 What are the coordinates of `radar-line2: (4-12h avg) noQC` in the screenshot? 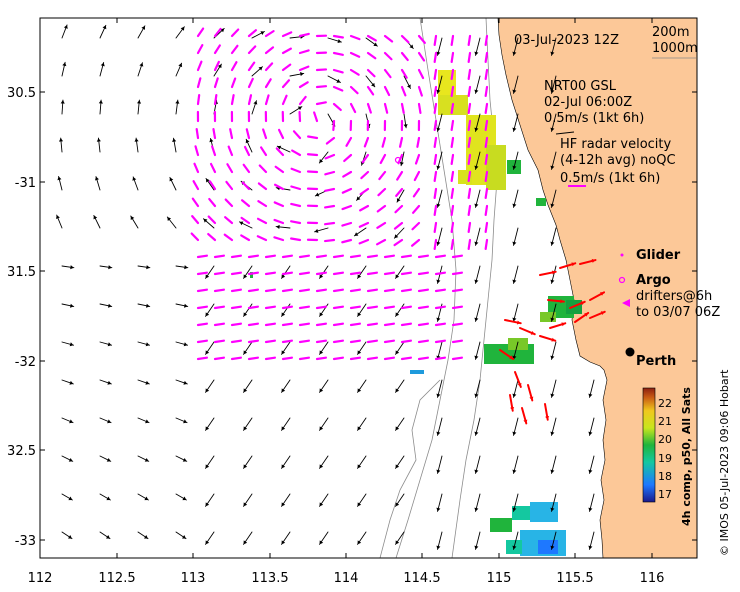 It's located at (618, 160).